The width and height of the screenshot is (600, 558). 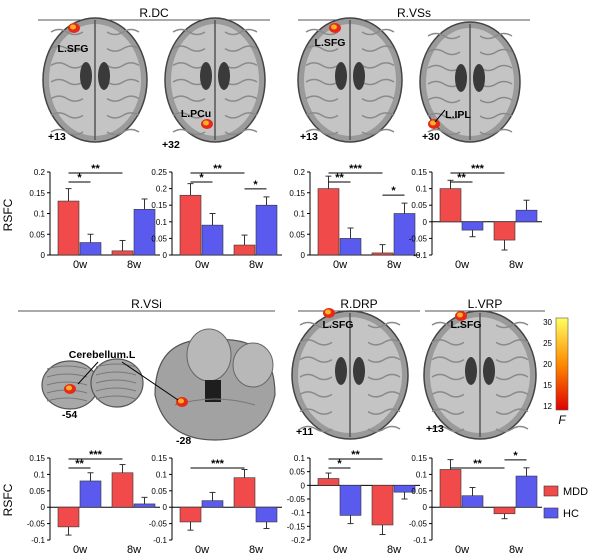 I want to click on colorbar-tick: 15, so click(x=547, y=385).